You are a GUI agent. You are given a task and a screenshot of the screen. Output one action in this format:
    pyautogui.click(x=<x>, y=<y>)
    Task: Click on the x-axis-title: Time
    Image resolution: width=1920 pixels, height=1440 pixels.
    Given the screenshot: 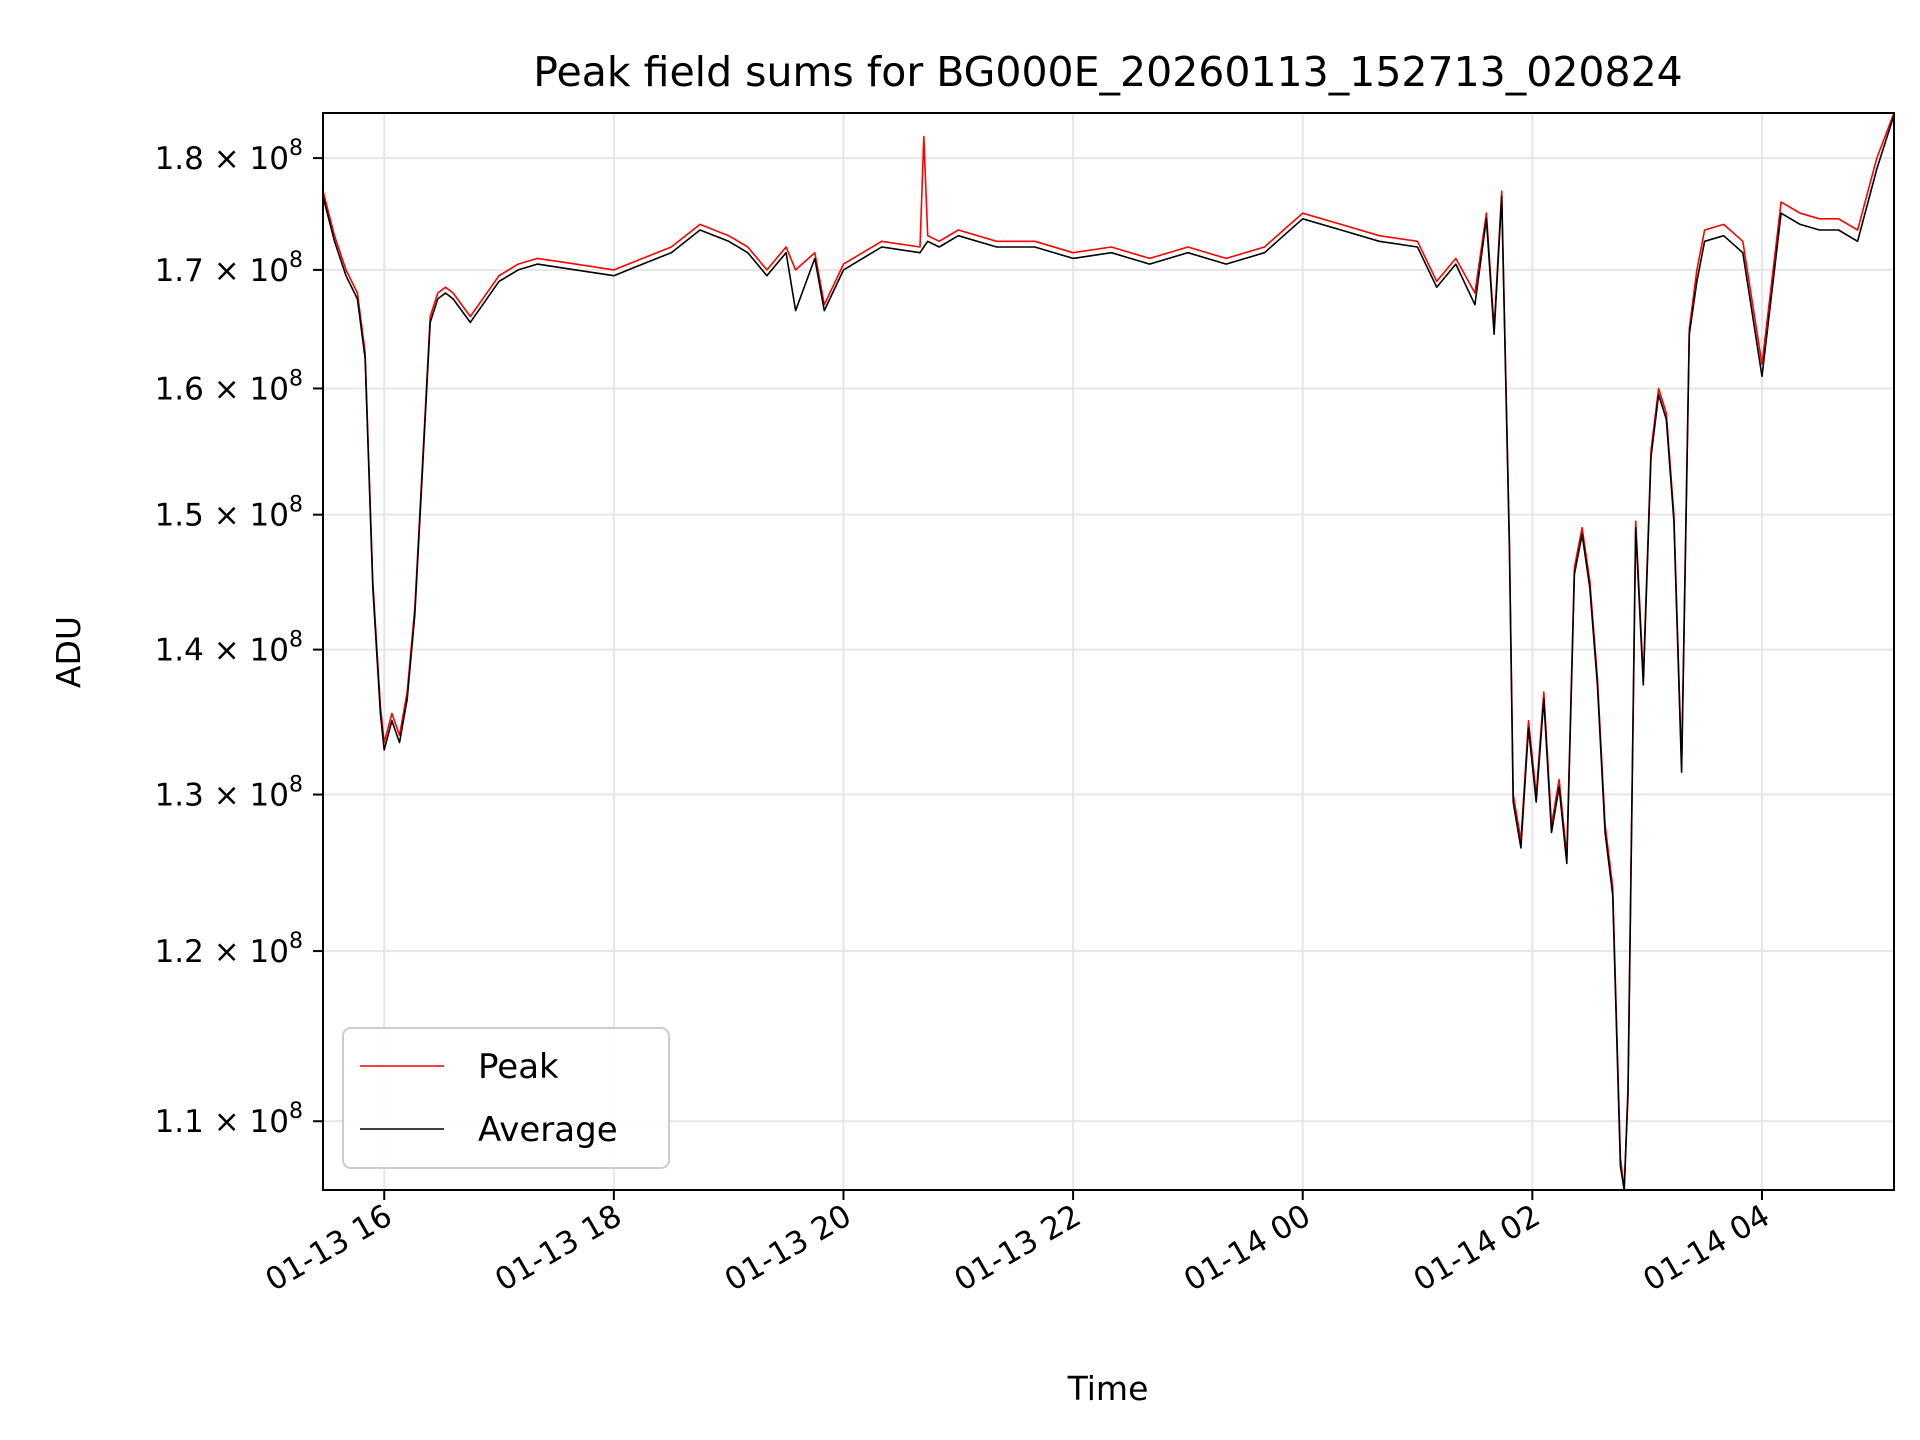 What is the action you would take?
    pyautogui.click(x=1108, y=1388)
    